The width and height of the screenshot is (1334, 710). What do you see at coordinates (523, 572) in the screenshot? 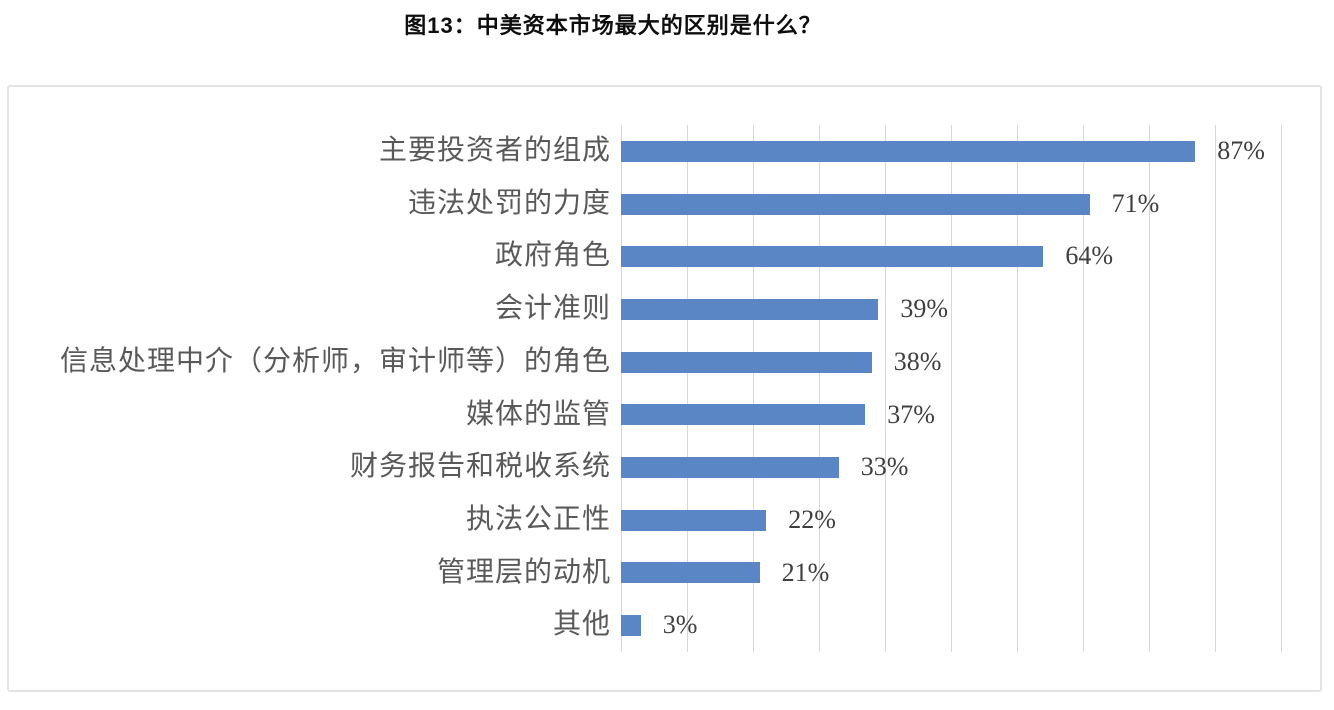
I see `category-label: 管理层的动机` at bounding box center [523, 572].